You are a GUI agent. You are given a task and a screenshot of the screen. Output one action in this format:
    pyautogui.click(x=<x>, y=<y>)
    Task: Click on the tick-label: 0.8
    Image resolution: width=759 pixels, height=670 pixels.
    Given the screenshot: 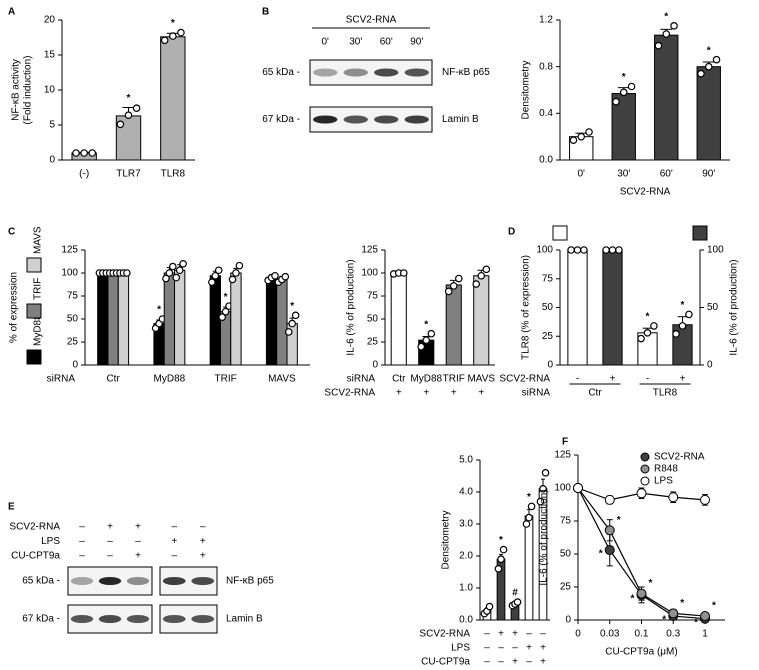 What is the action you would take?
    pyautogui.click(x=546, y=66)
    